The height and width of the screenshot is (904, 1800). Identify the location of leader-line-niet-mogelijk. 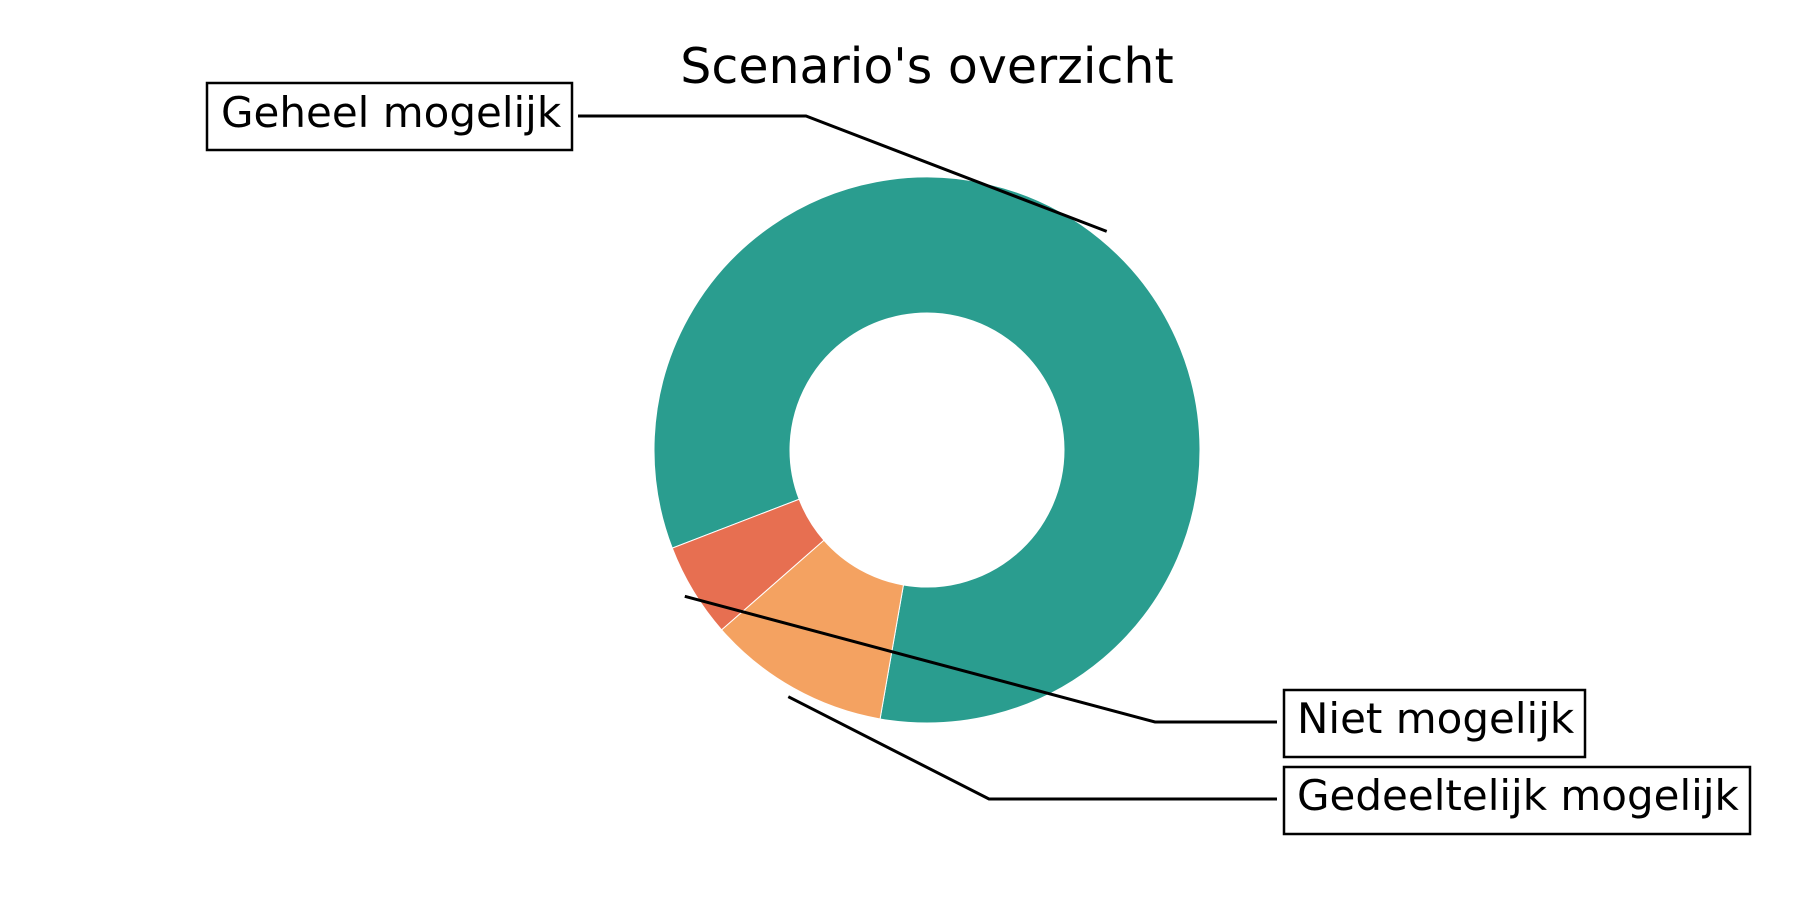
(980, 659).